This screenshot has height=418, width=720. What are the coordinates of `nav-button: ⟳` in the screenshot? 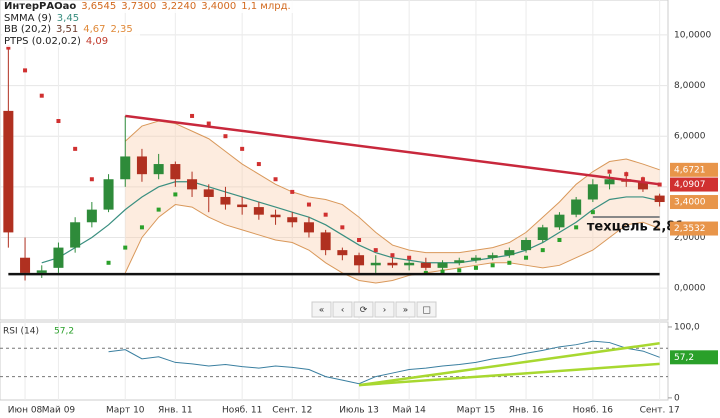 It's located at (363, 309).